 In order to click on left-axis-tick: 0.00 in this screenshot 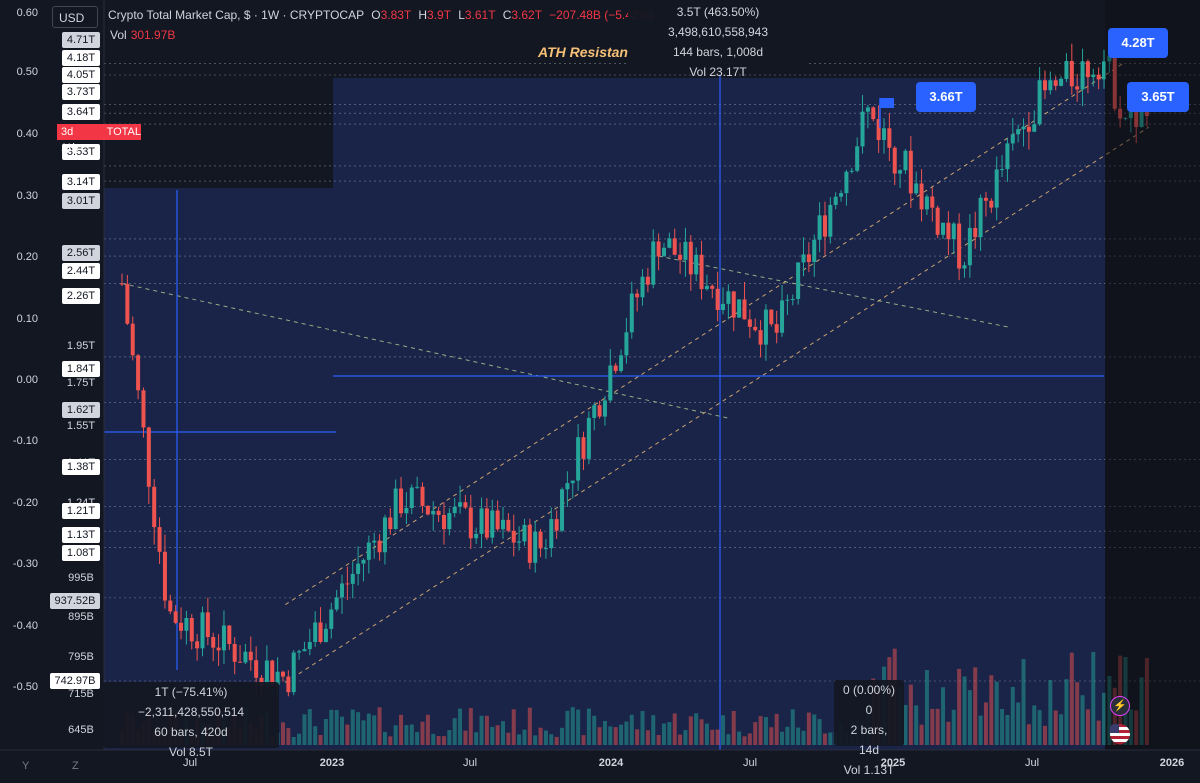, I will do `click(27, 380)`.